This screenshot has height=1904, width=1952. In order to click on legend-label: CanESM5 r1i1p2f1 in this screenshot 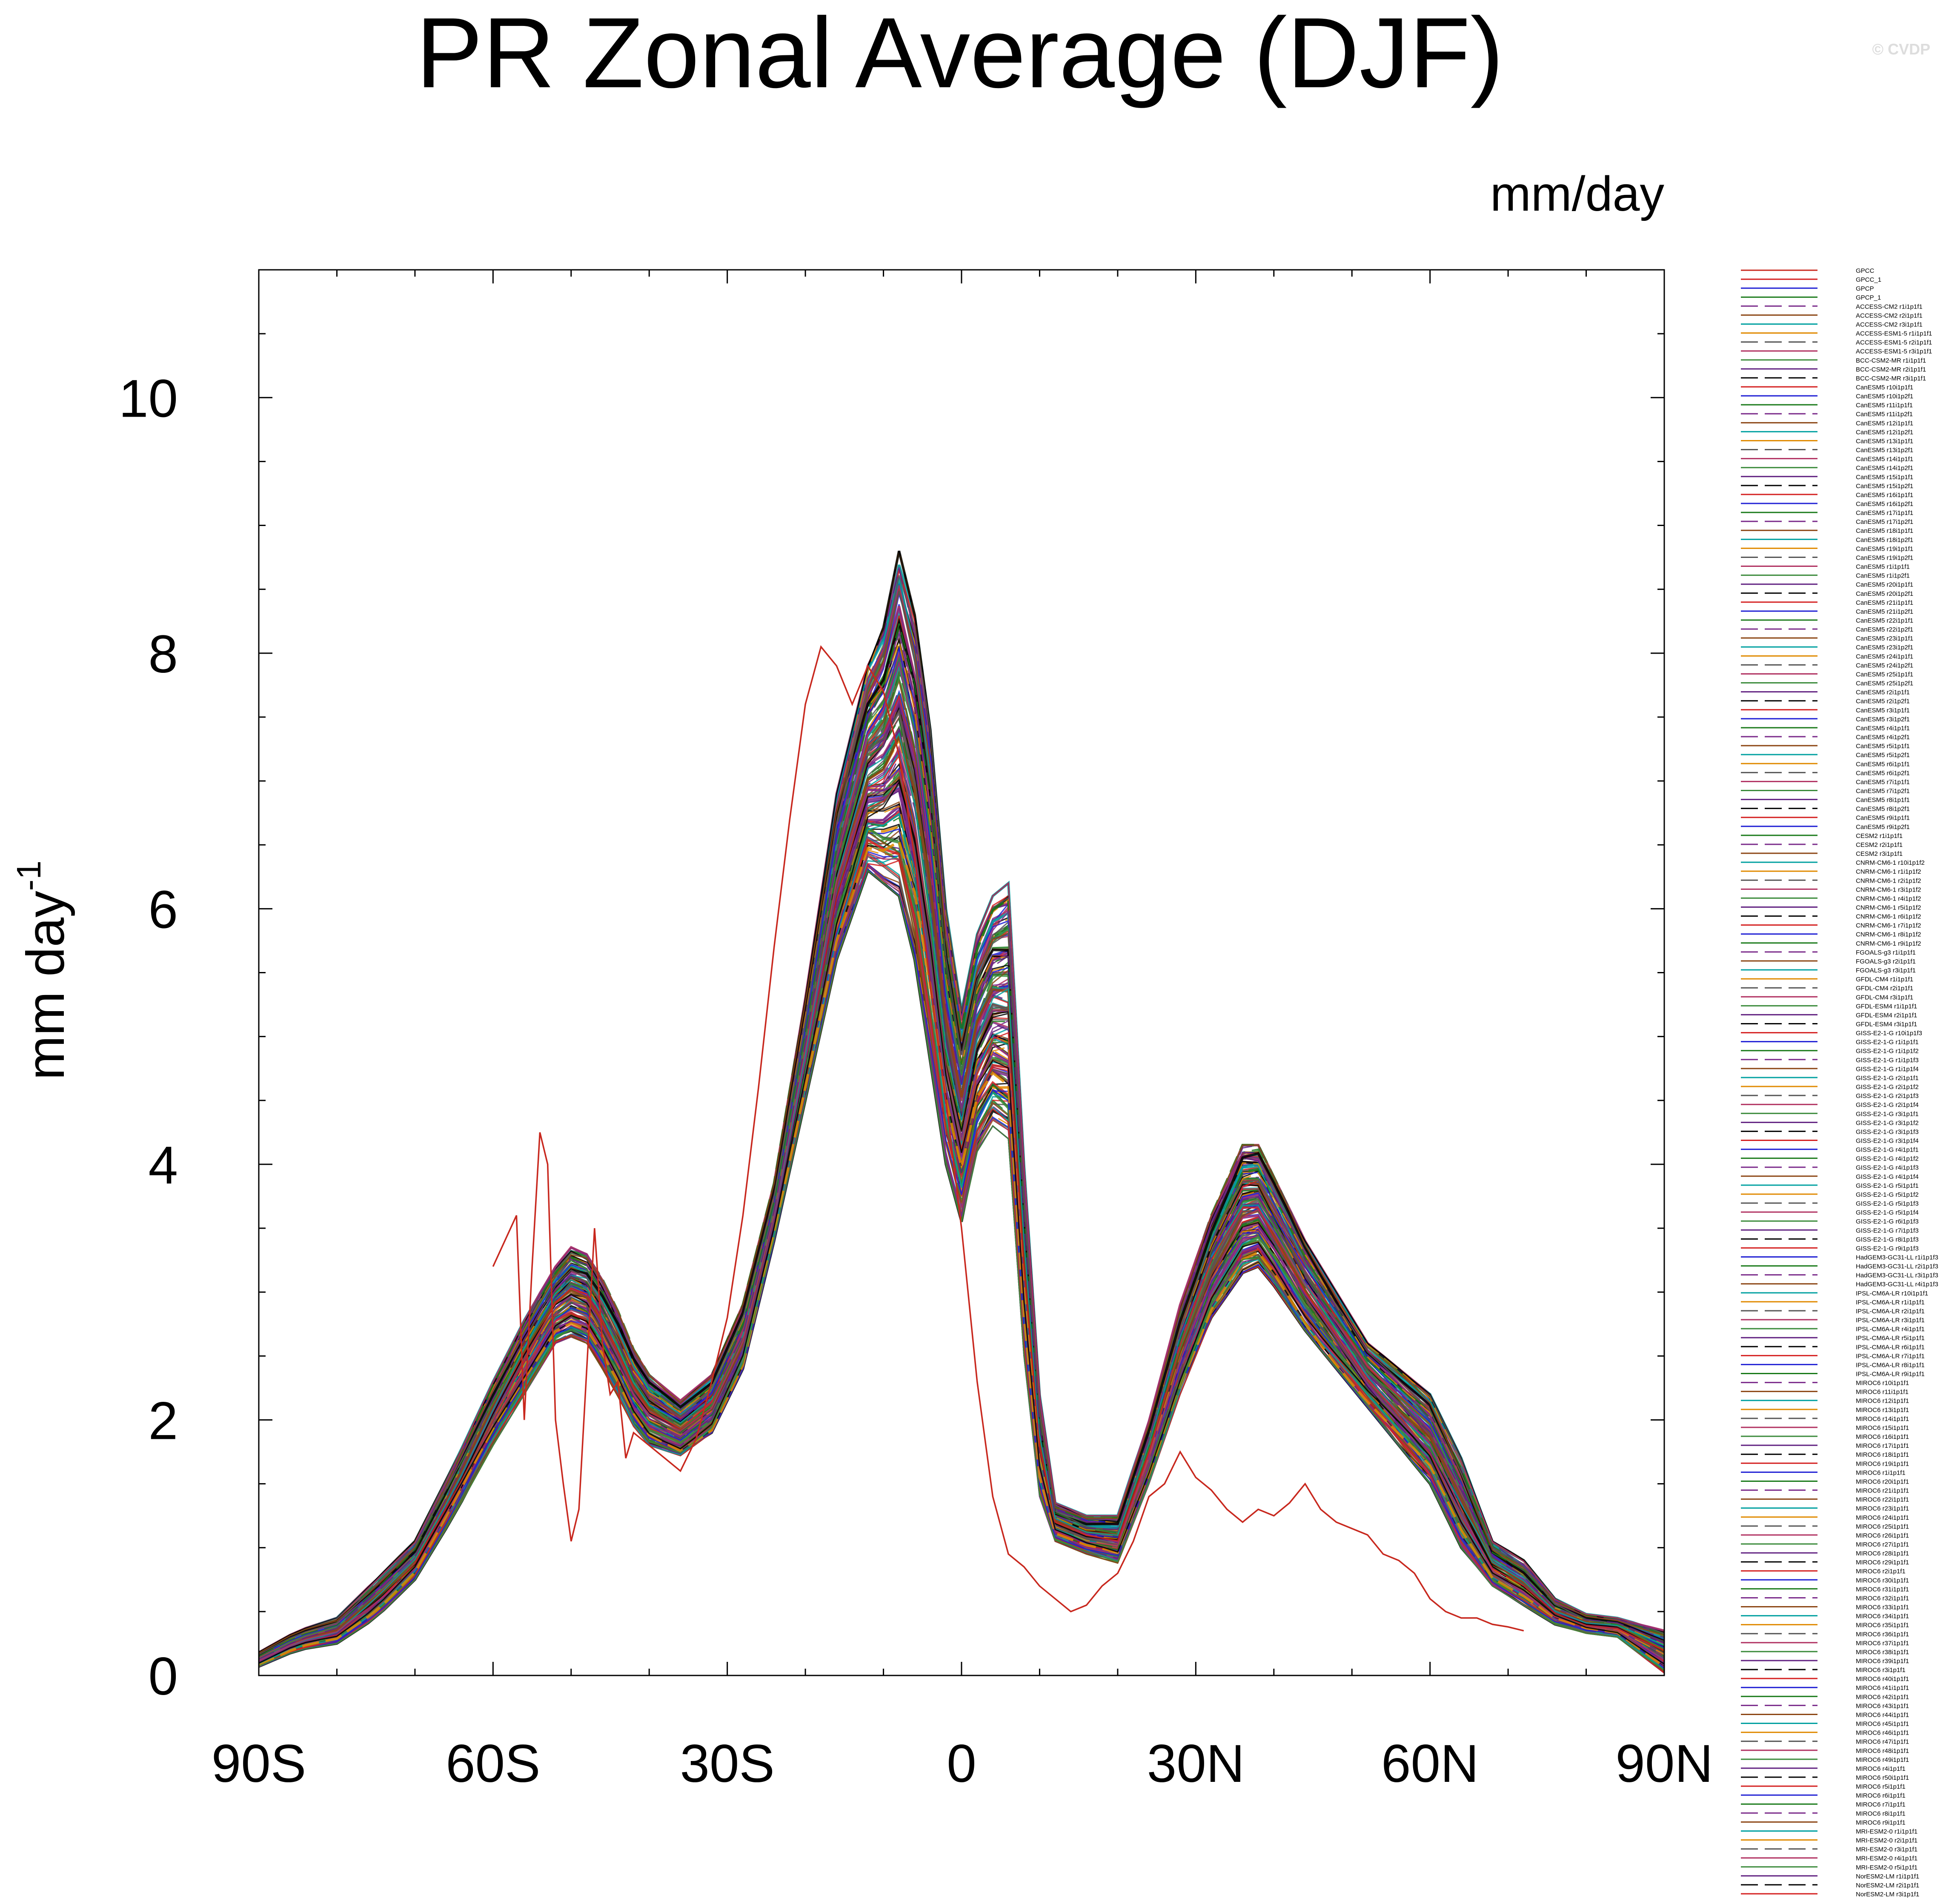, I will do `click(1883, 576)`.